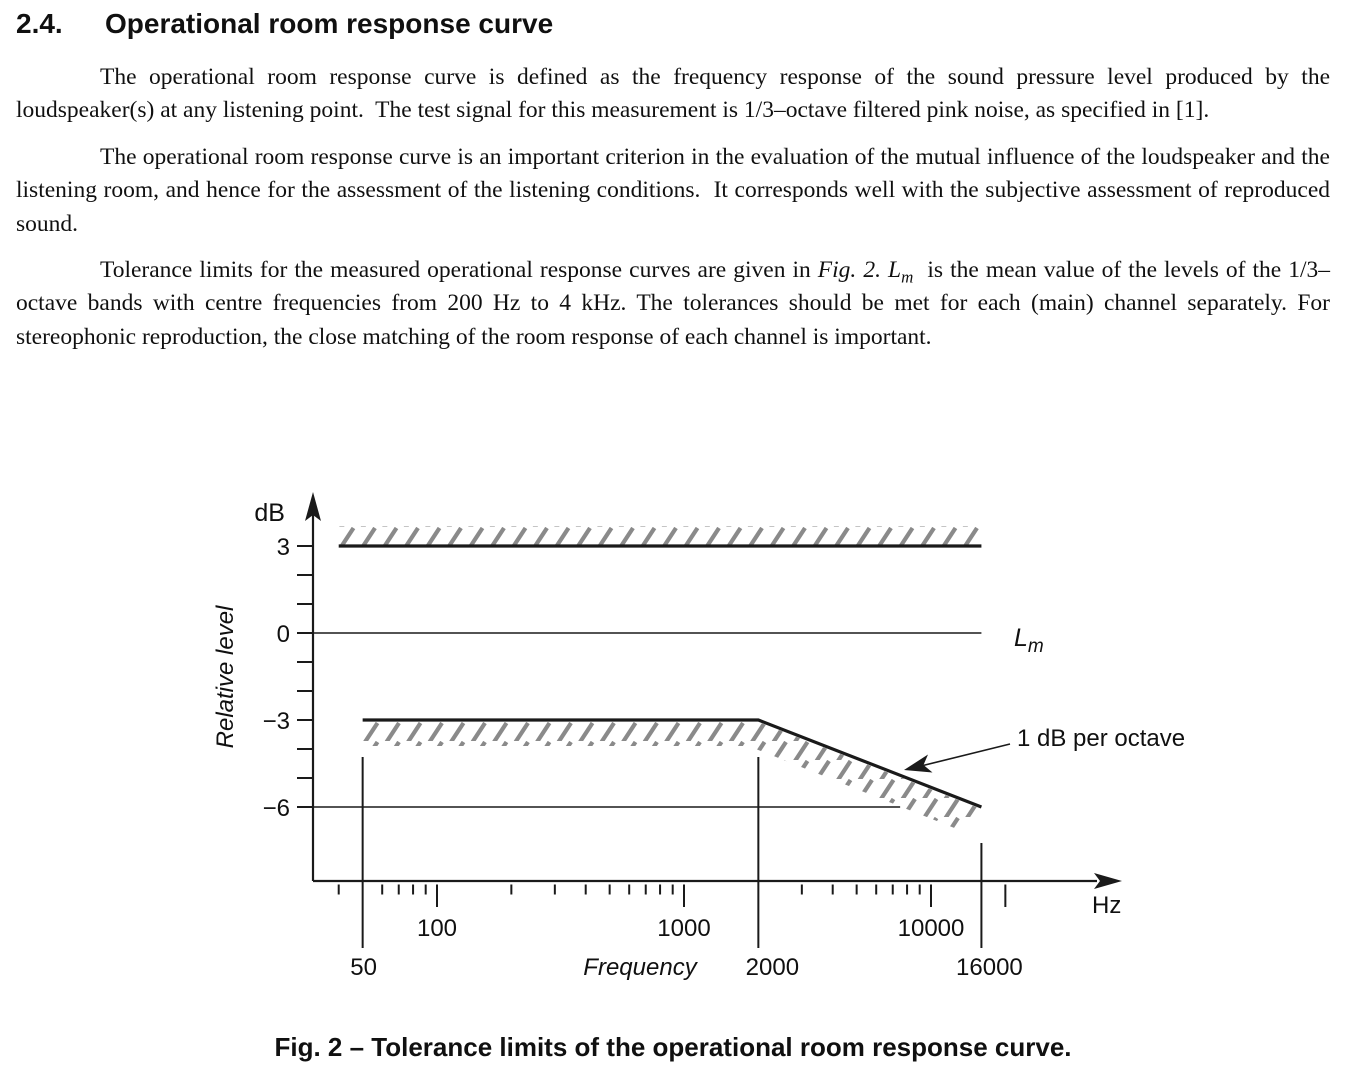 The height and width of the screenshot is (1080, 1346). Describe the element at coordinates (660, 535) in the screenshot. I see `upper-hatch` at that location.